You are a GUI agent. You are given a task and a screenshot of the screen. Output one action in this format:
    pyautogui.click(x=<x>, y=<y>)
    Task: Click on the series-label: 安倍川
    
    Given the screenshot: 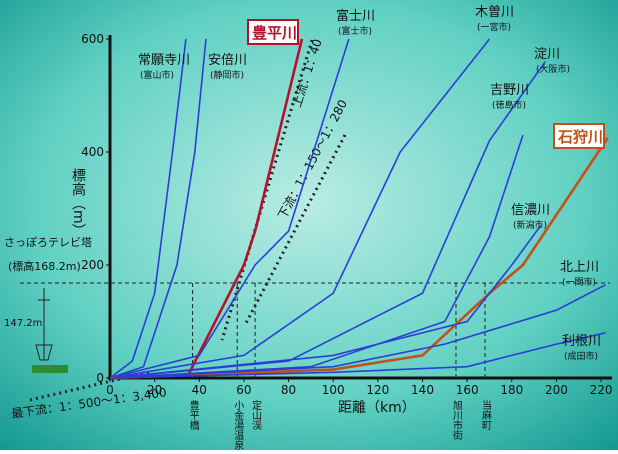 What is the action you would take?
    pyautogui.click(x=227, y=60)
    